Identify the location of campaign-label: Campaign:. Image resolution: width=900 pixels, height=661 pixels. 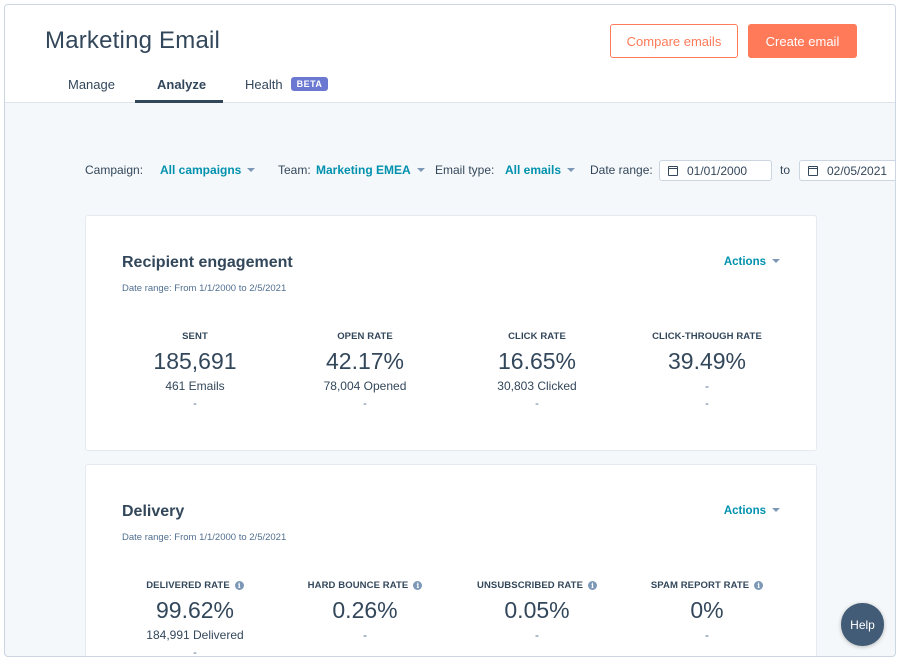
(114, 170).